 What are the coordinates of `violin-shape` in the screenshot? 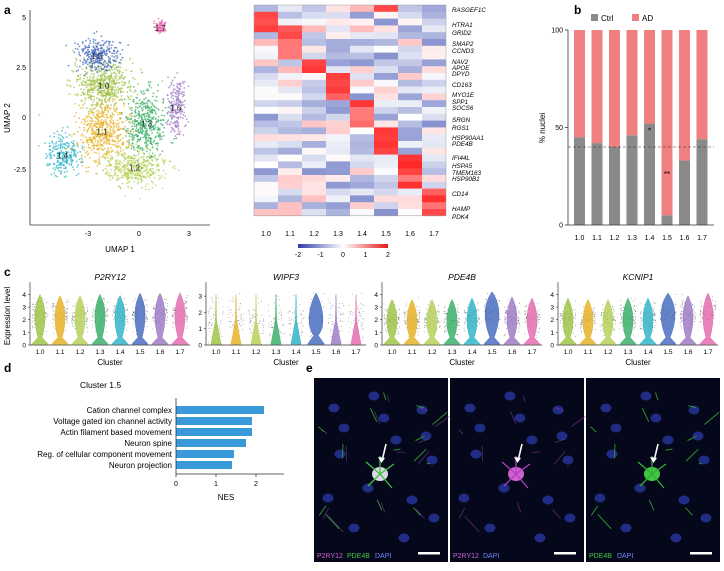 It's located at (316, 318).